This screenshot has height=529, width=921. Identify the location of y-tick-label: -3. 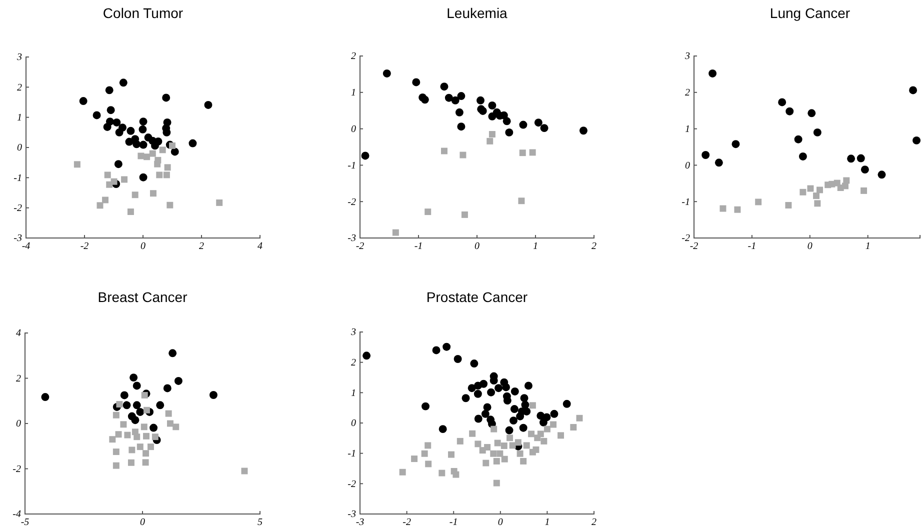
(18, 238).